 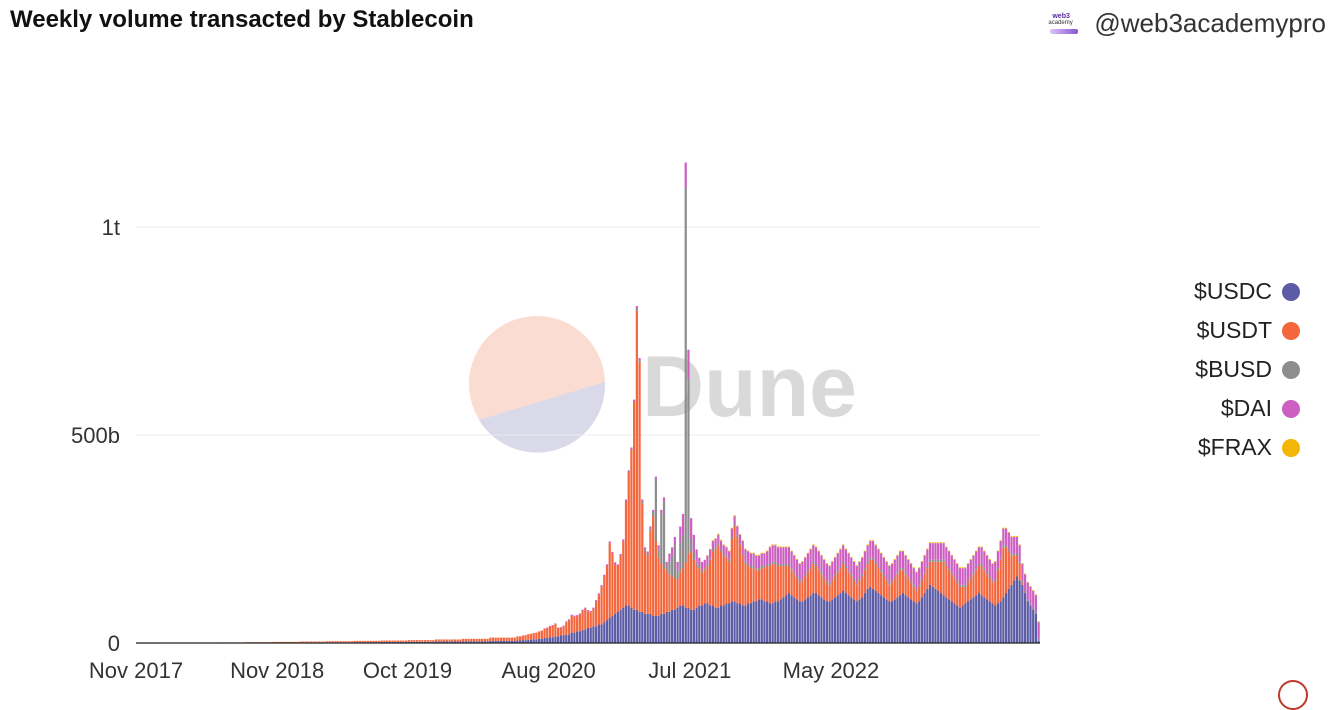 I want to click on legend-item-dai: $DAI, so click(x=1247, y=408).